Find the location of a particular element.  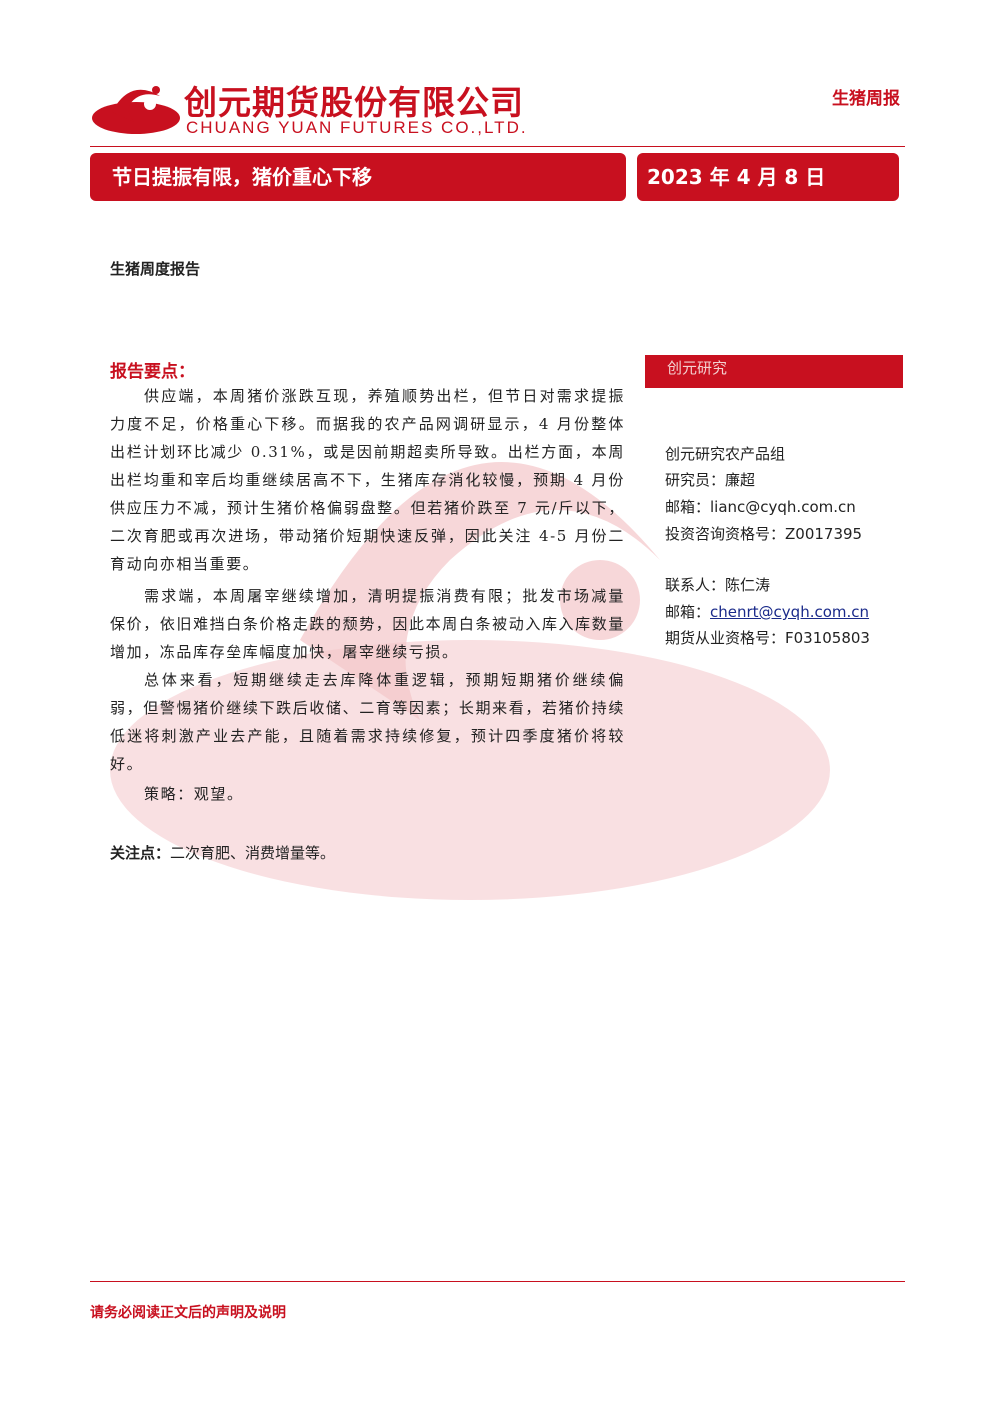

header-rule is located at coordinates (497, 146).